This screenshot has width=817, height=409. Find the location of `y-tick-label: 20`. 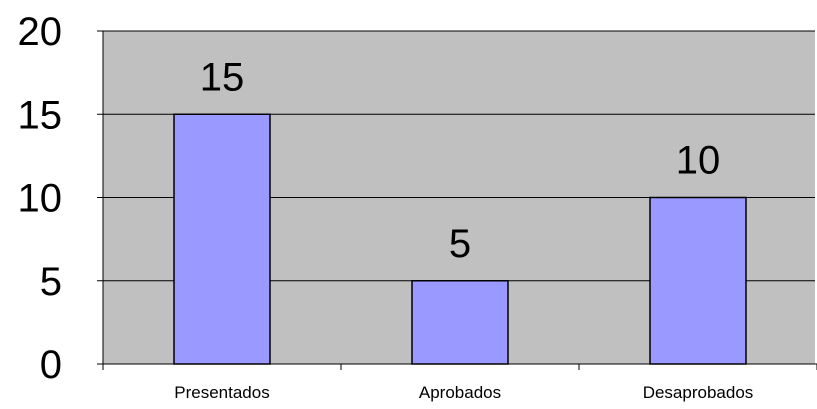

y-tick-label: 20 is located at coordinates (40, 32).